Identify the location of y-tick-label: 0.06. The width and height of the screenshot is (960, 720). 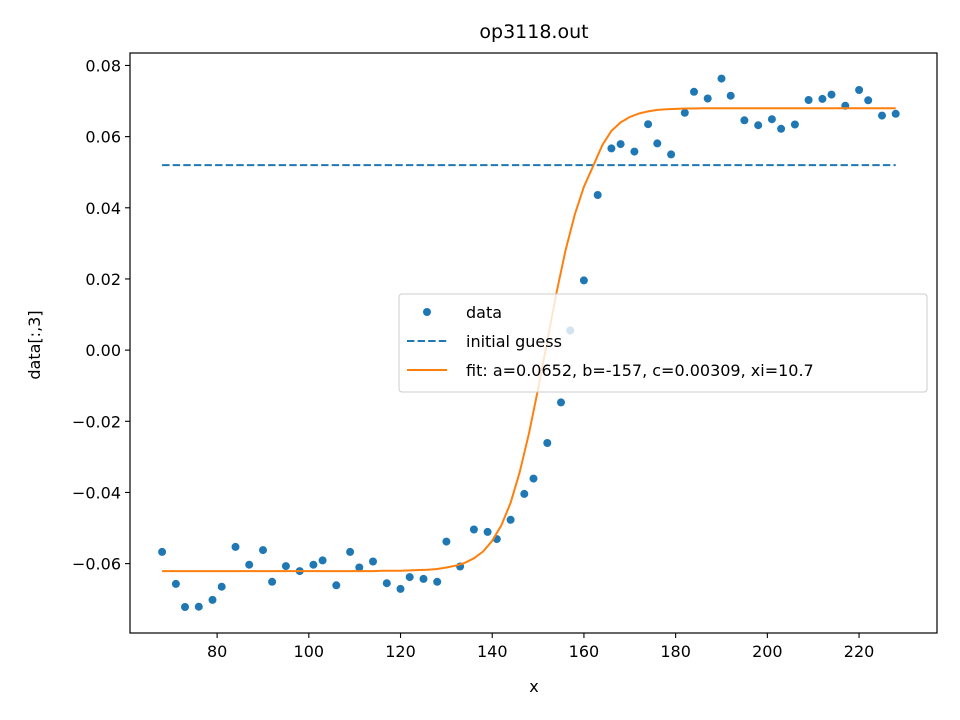
(103, 137).